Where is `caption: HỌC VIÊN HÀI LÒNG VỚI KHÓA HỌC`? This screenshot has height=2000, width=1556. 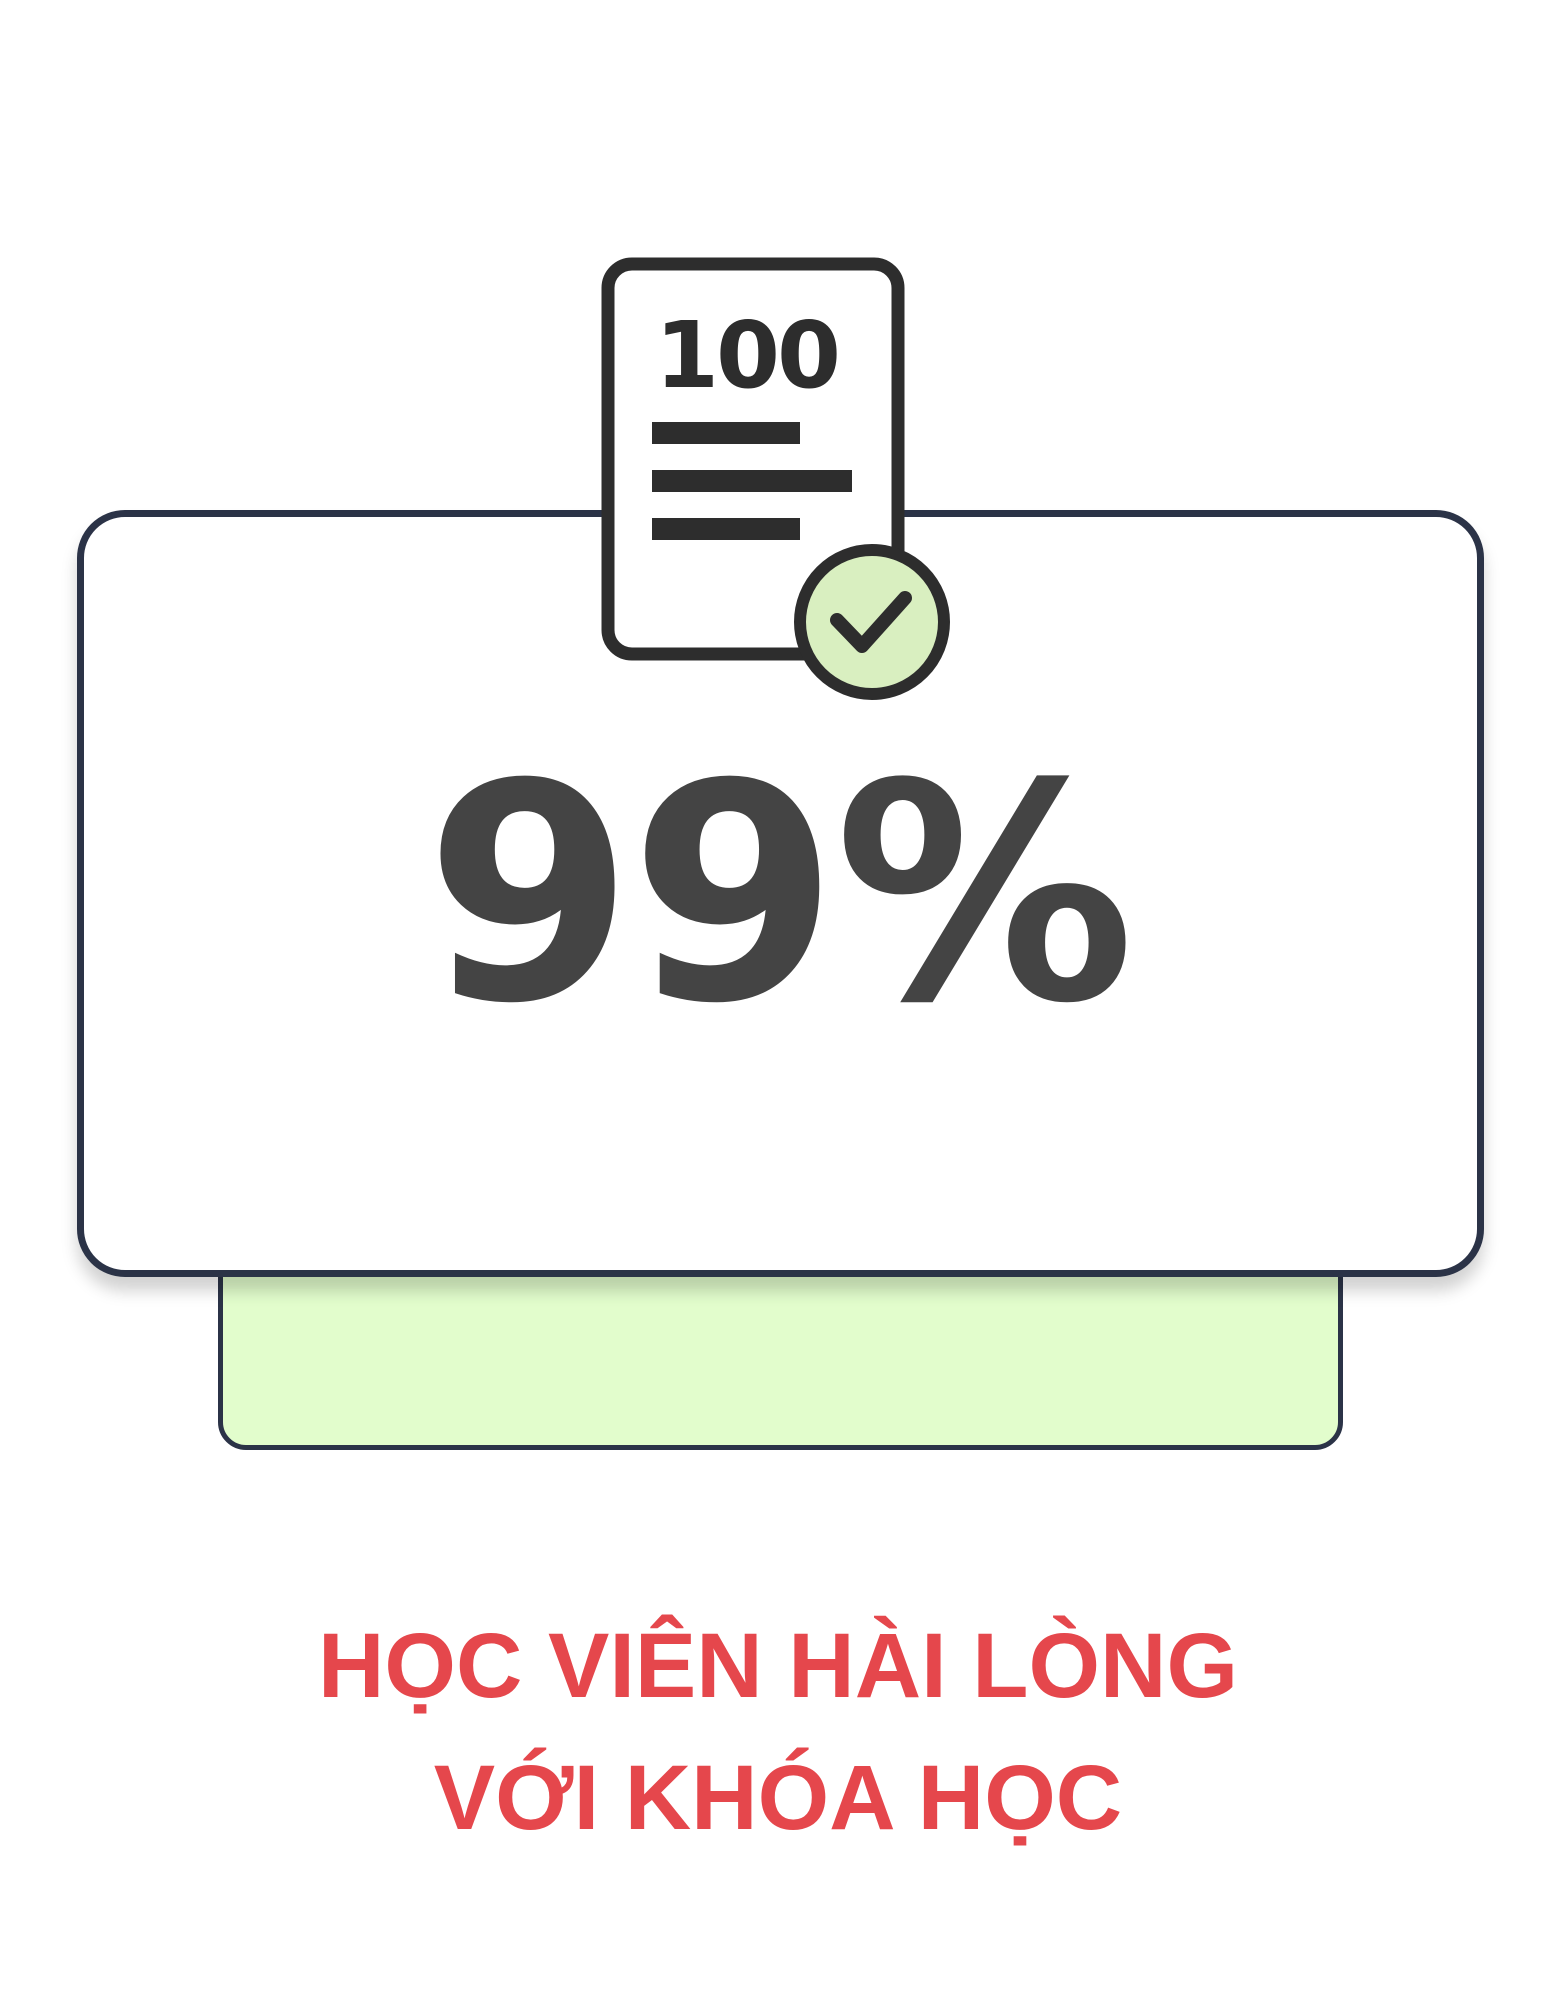 caption: HỌC VIÊN HÀI LÒNG VỚI KHÓA HỌC is located at coordinates (778, 1732).